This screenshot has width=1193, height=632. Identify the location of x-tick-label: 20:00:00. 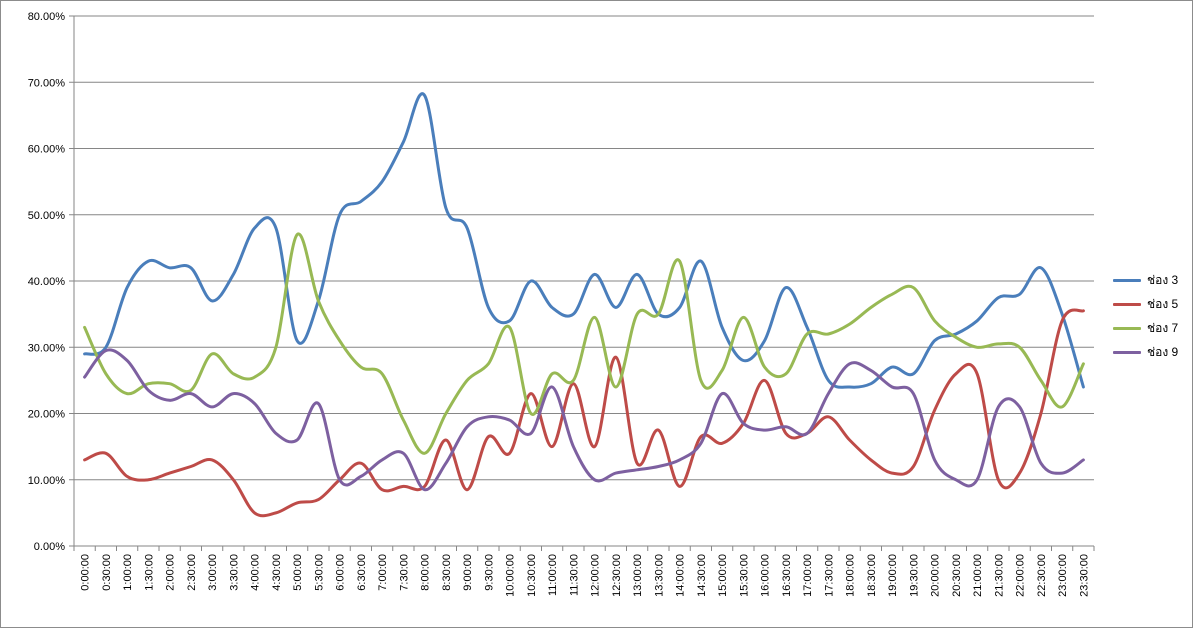
(936, 575).